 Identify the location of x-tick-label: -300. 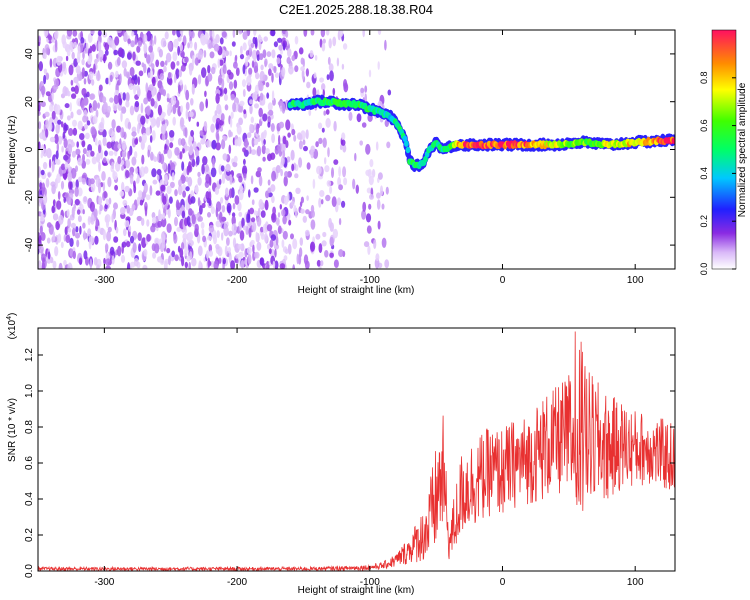
(104, 582).